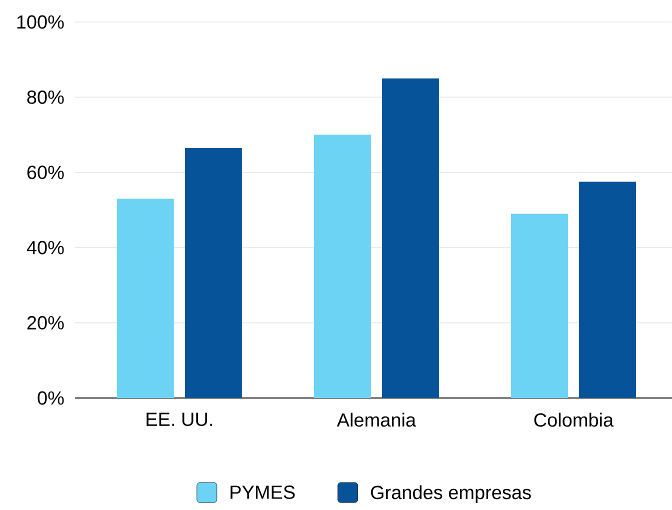 The height and width of the screenshot is (510, 672). I want to click on y-tick-label: 60%, so click(45, 173).